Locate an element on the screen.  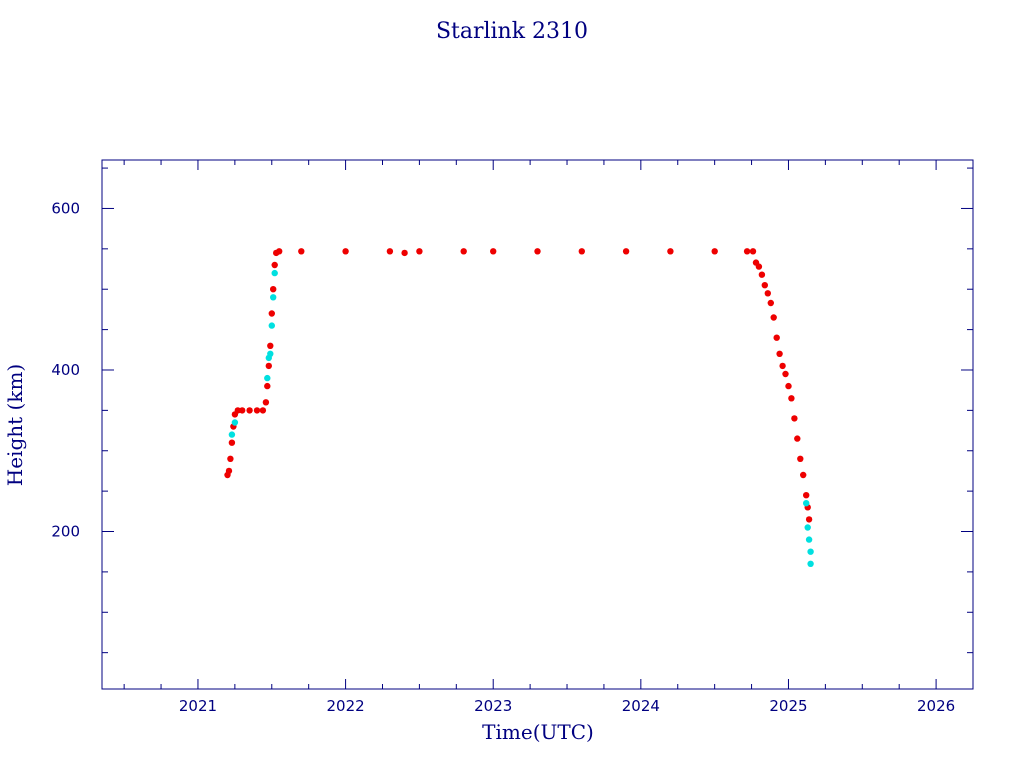
y-axis-label: Height (km) is located at coordinates (15, 425).